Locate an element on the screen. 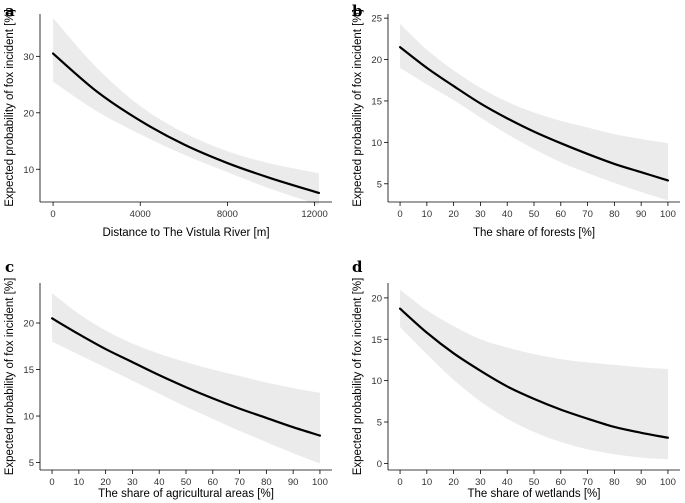 The width and height of the screenshot is (685, 503). y-tick-label: 30 is located at coordinates (28, 57).